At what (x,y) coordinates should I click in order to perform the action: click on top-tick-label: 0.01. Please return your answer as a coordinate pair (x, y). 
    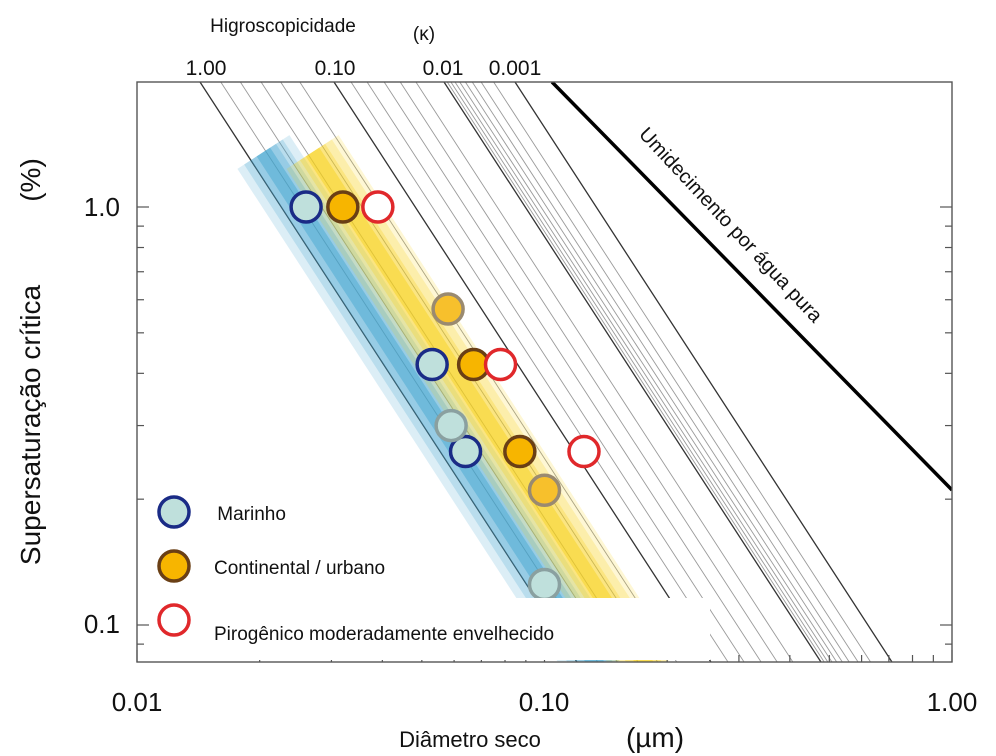
    Looking at the image, I should click on (443, 68).